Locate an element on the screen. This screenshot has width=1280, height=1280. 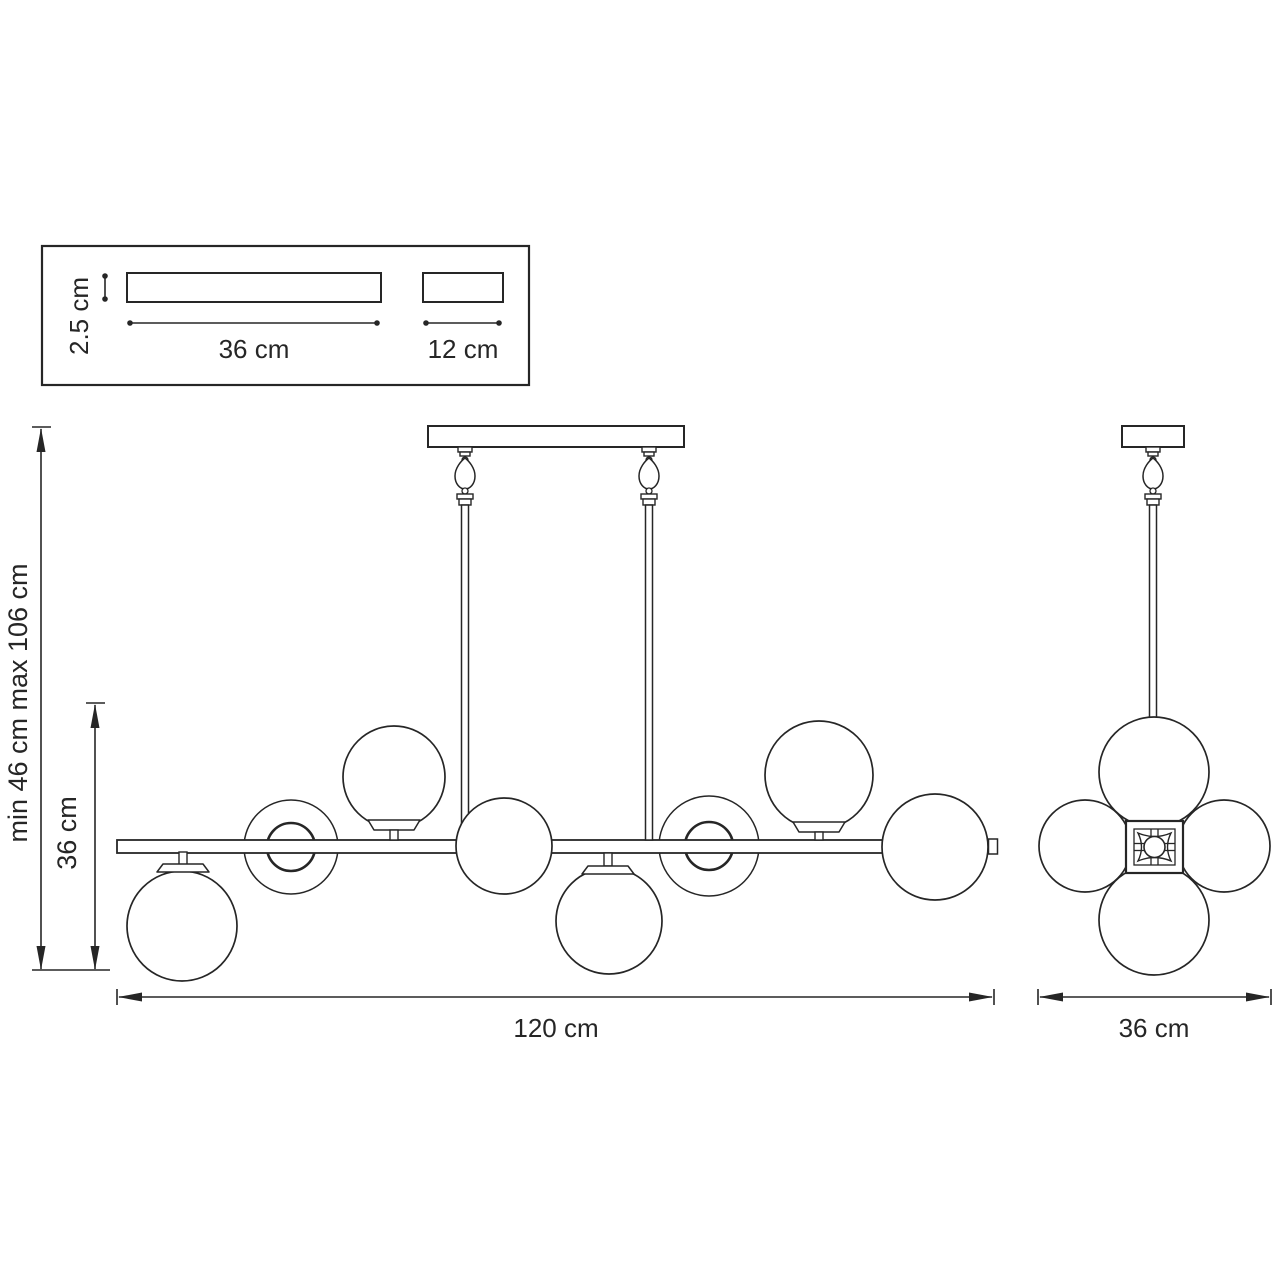
fixture-height-label: 36 cm is located at coordinates (67, 833).